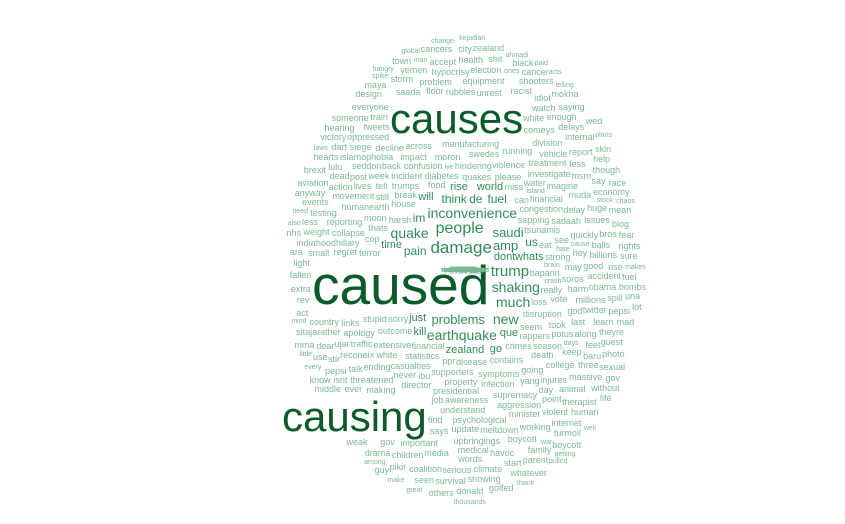  I want to click on word-saada: saada, so click(408, 92).